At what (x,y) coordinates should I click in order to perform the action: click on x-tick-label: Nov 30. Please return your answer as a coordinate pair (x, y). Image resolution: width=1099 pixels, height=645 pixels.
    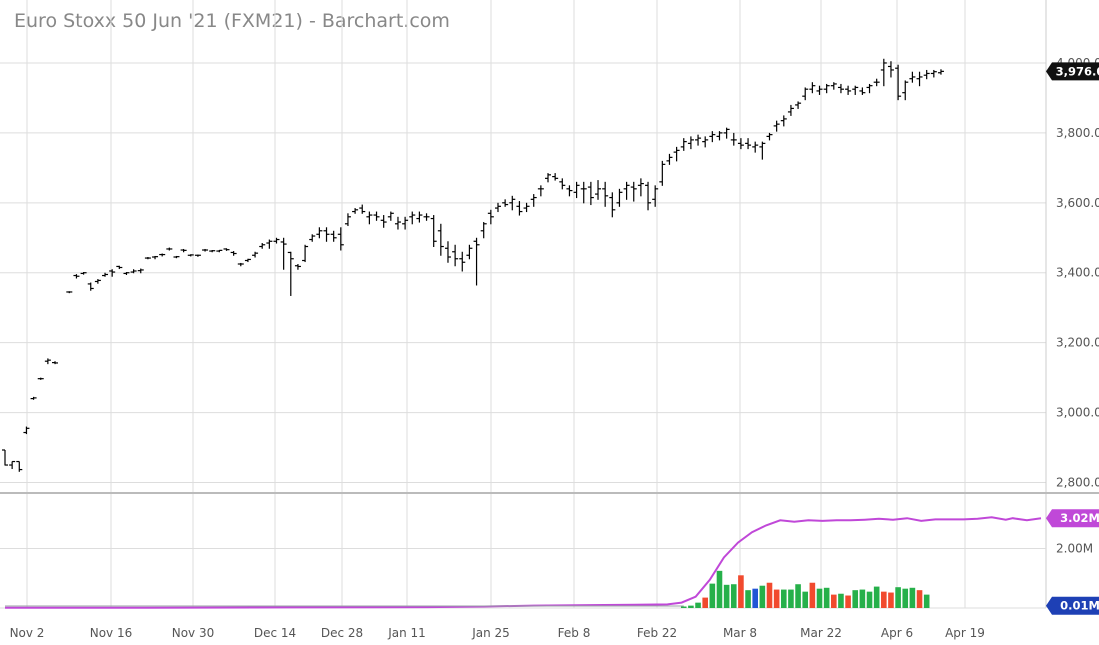
    Looking at the image, I should click on (193, 633).